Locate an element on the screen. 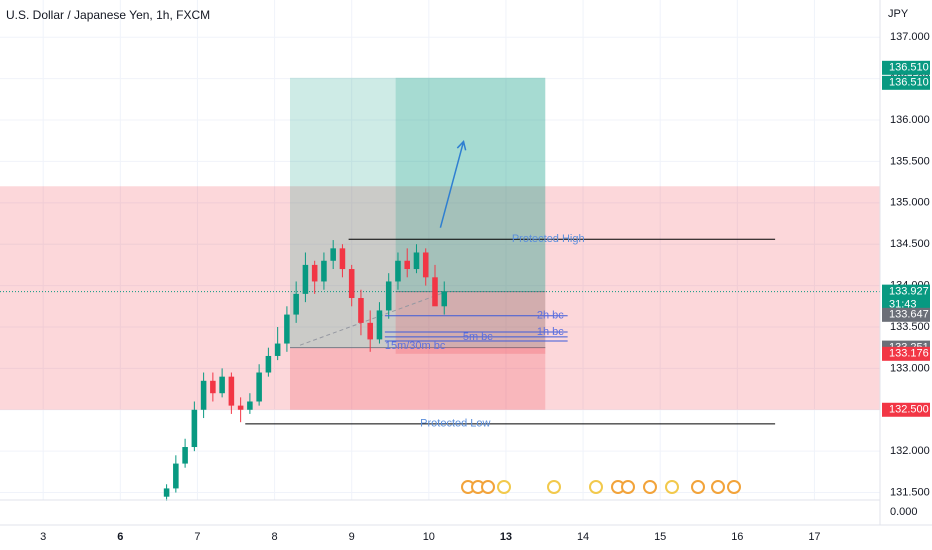 Image resolution: width=932 pixels, height=550 pixels. level-label: 2h bc is located at coordinates (550, 316).